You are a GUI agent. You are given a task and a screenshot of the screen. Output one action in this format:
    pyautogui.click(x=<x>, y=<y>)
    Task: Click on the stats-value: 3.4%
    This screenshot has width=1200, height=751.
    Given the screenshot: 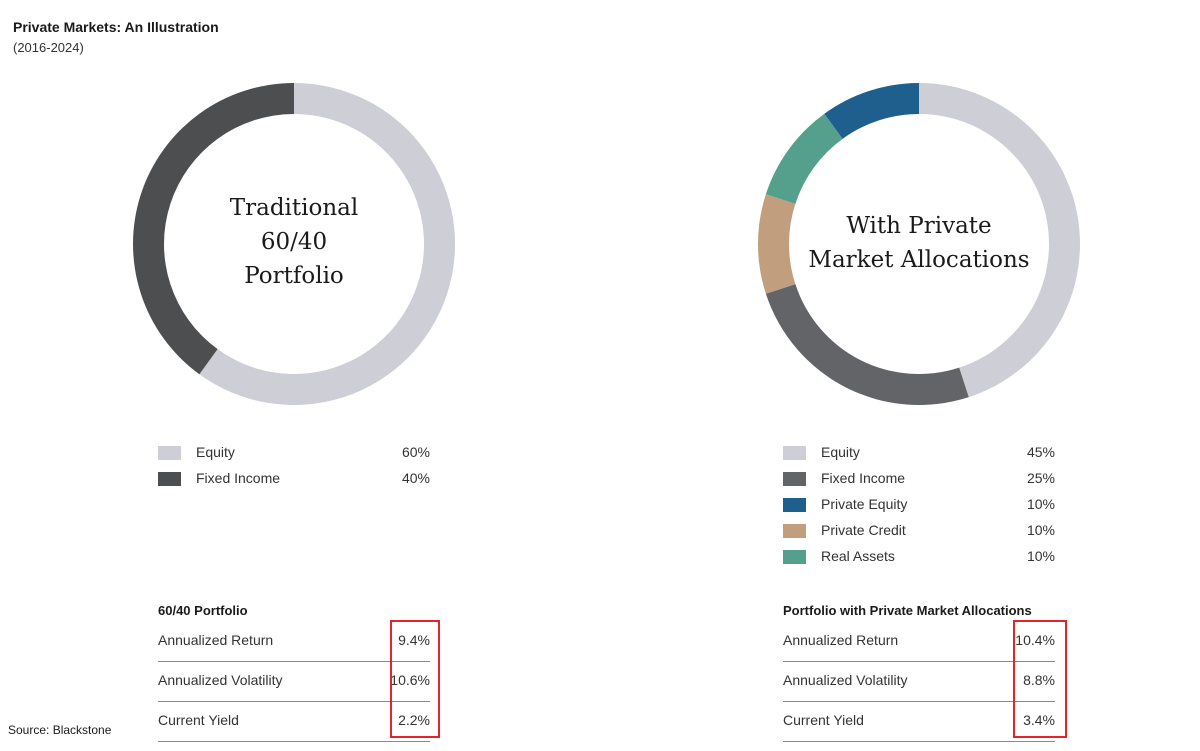 What is the action you would take?
    pyautogui.click(x=1039, y=720)
    